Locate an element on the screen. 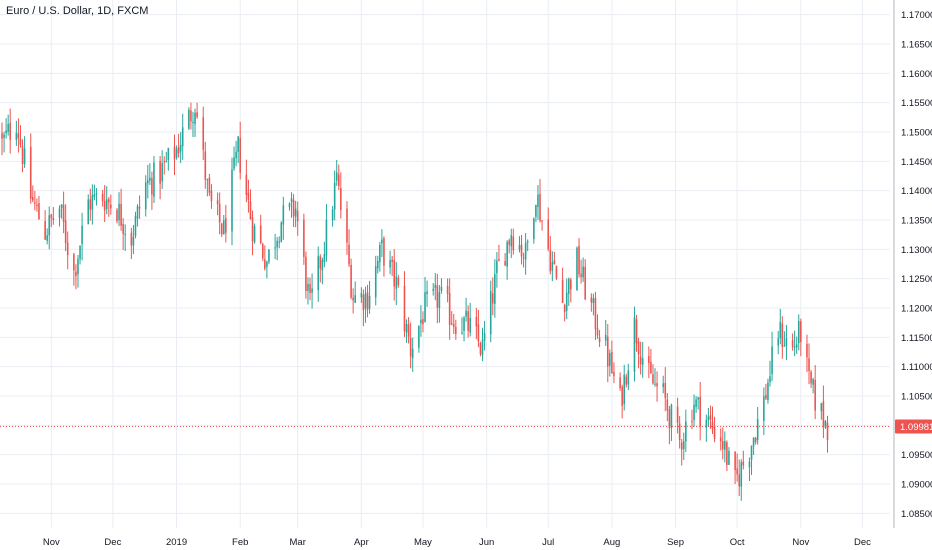 The height and width of the screenshot is (550, 932). x-tick-label: Apr is located at coordinates (361, 542).